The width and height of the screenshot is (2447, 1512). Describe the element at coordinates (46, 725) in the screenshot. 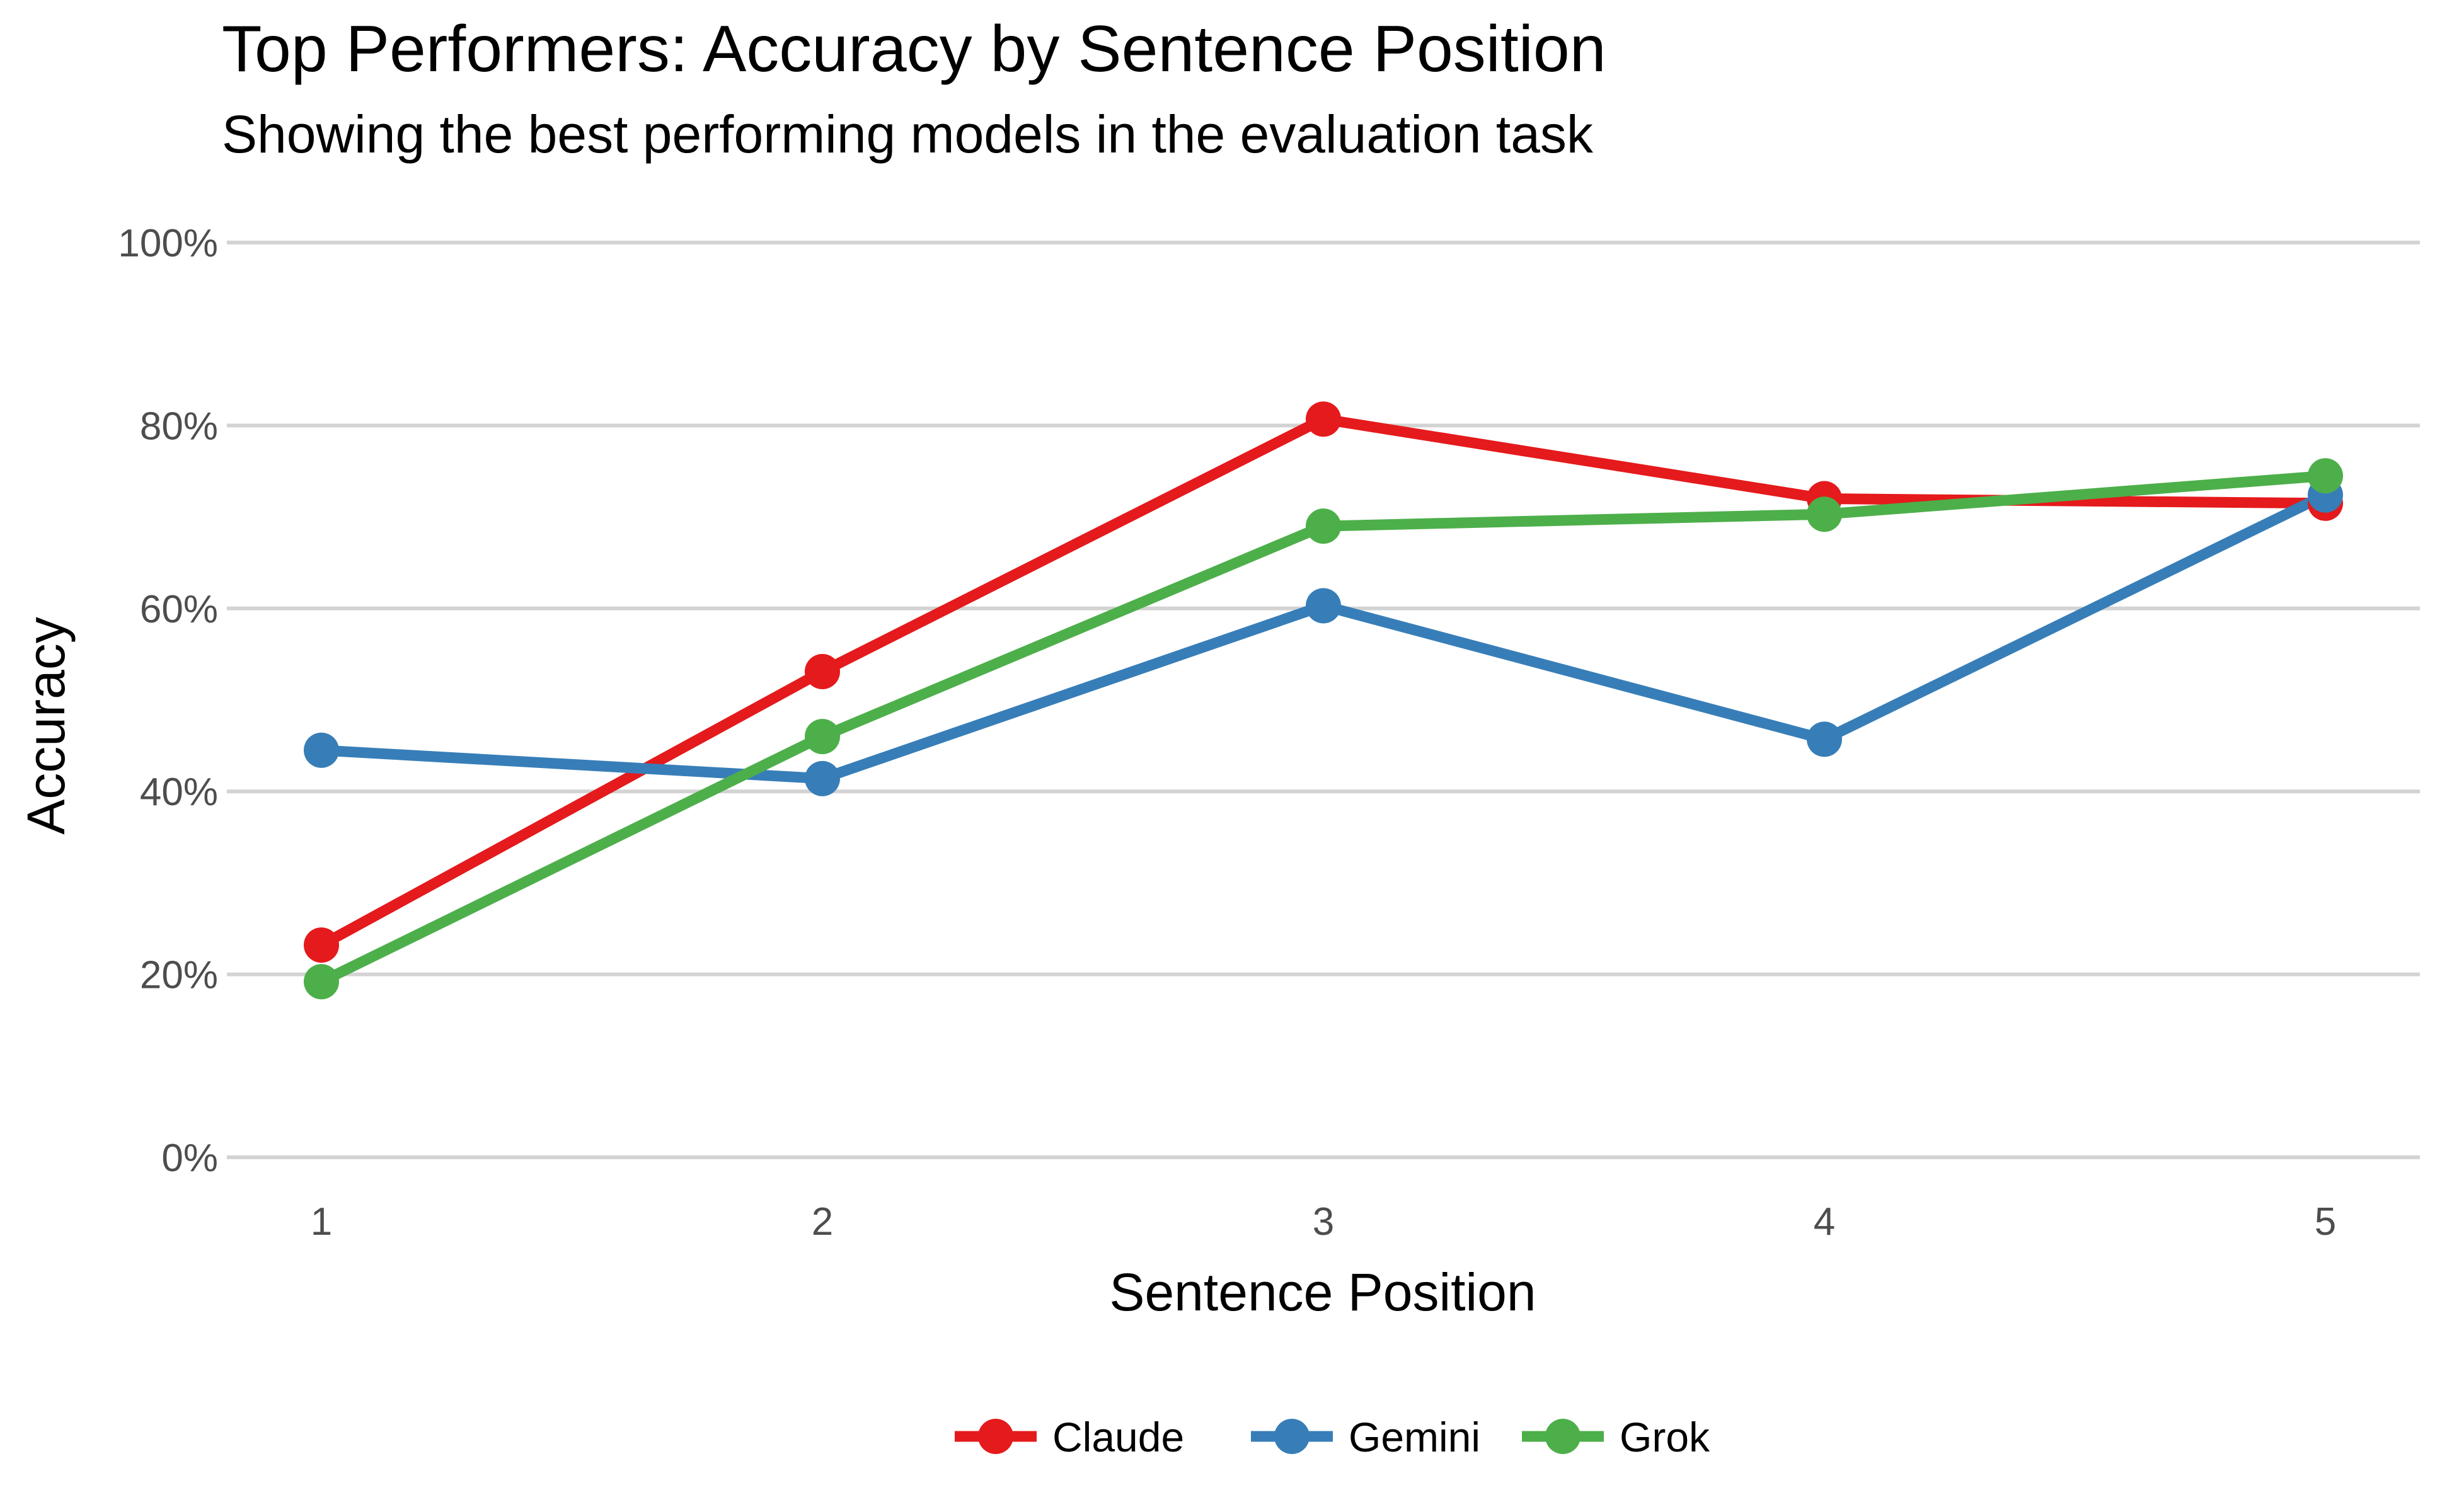

I see `y-axis-title: Accuracy` at that location.